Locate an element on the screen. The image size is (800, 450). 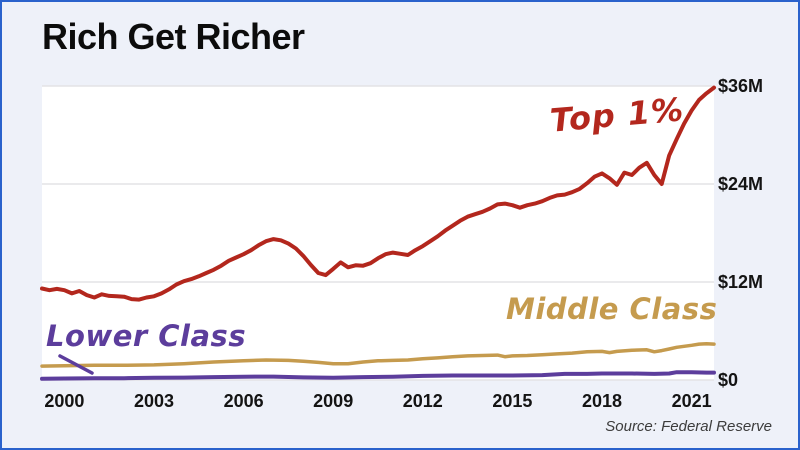
lower-class-line is located at coordinates (378, 375).